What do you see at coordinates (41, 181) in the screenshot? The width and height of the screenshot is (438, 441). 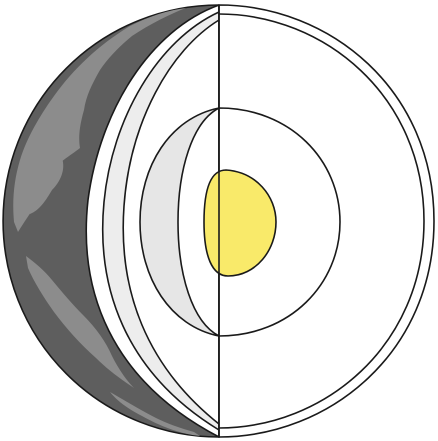 I see `continent-middle` at bounding box center [41, 181].